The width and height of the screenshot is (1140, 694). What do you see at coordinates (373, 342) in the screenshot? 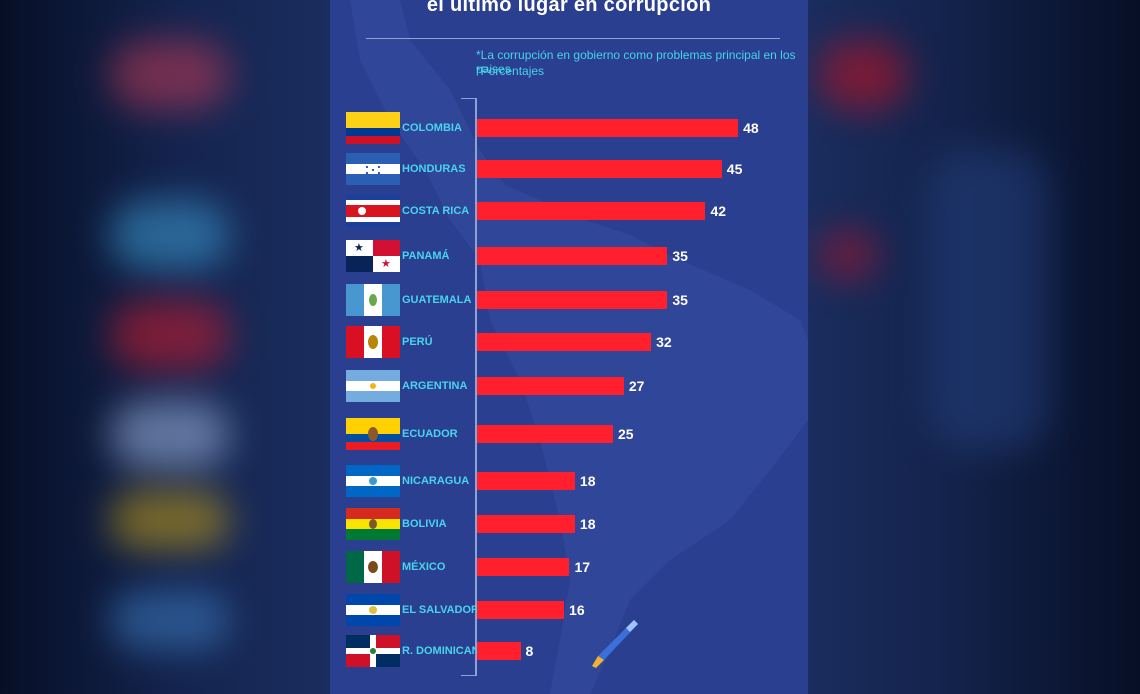
I see `peru-flag-icon` at bounding box center [373, 342].